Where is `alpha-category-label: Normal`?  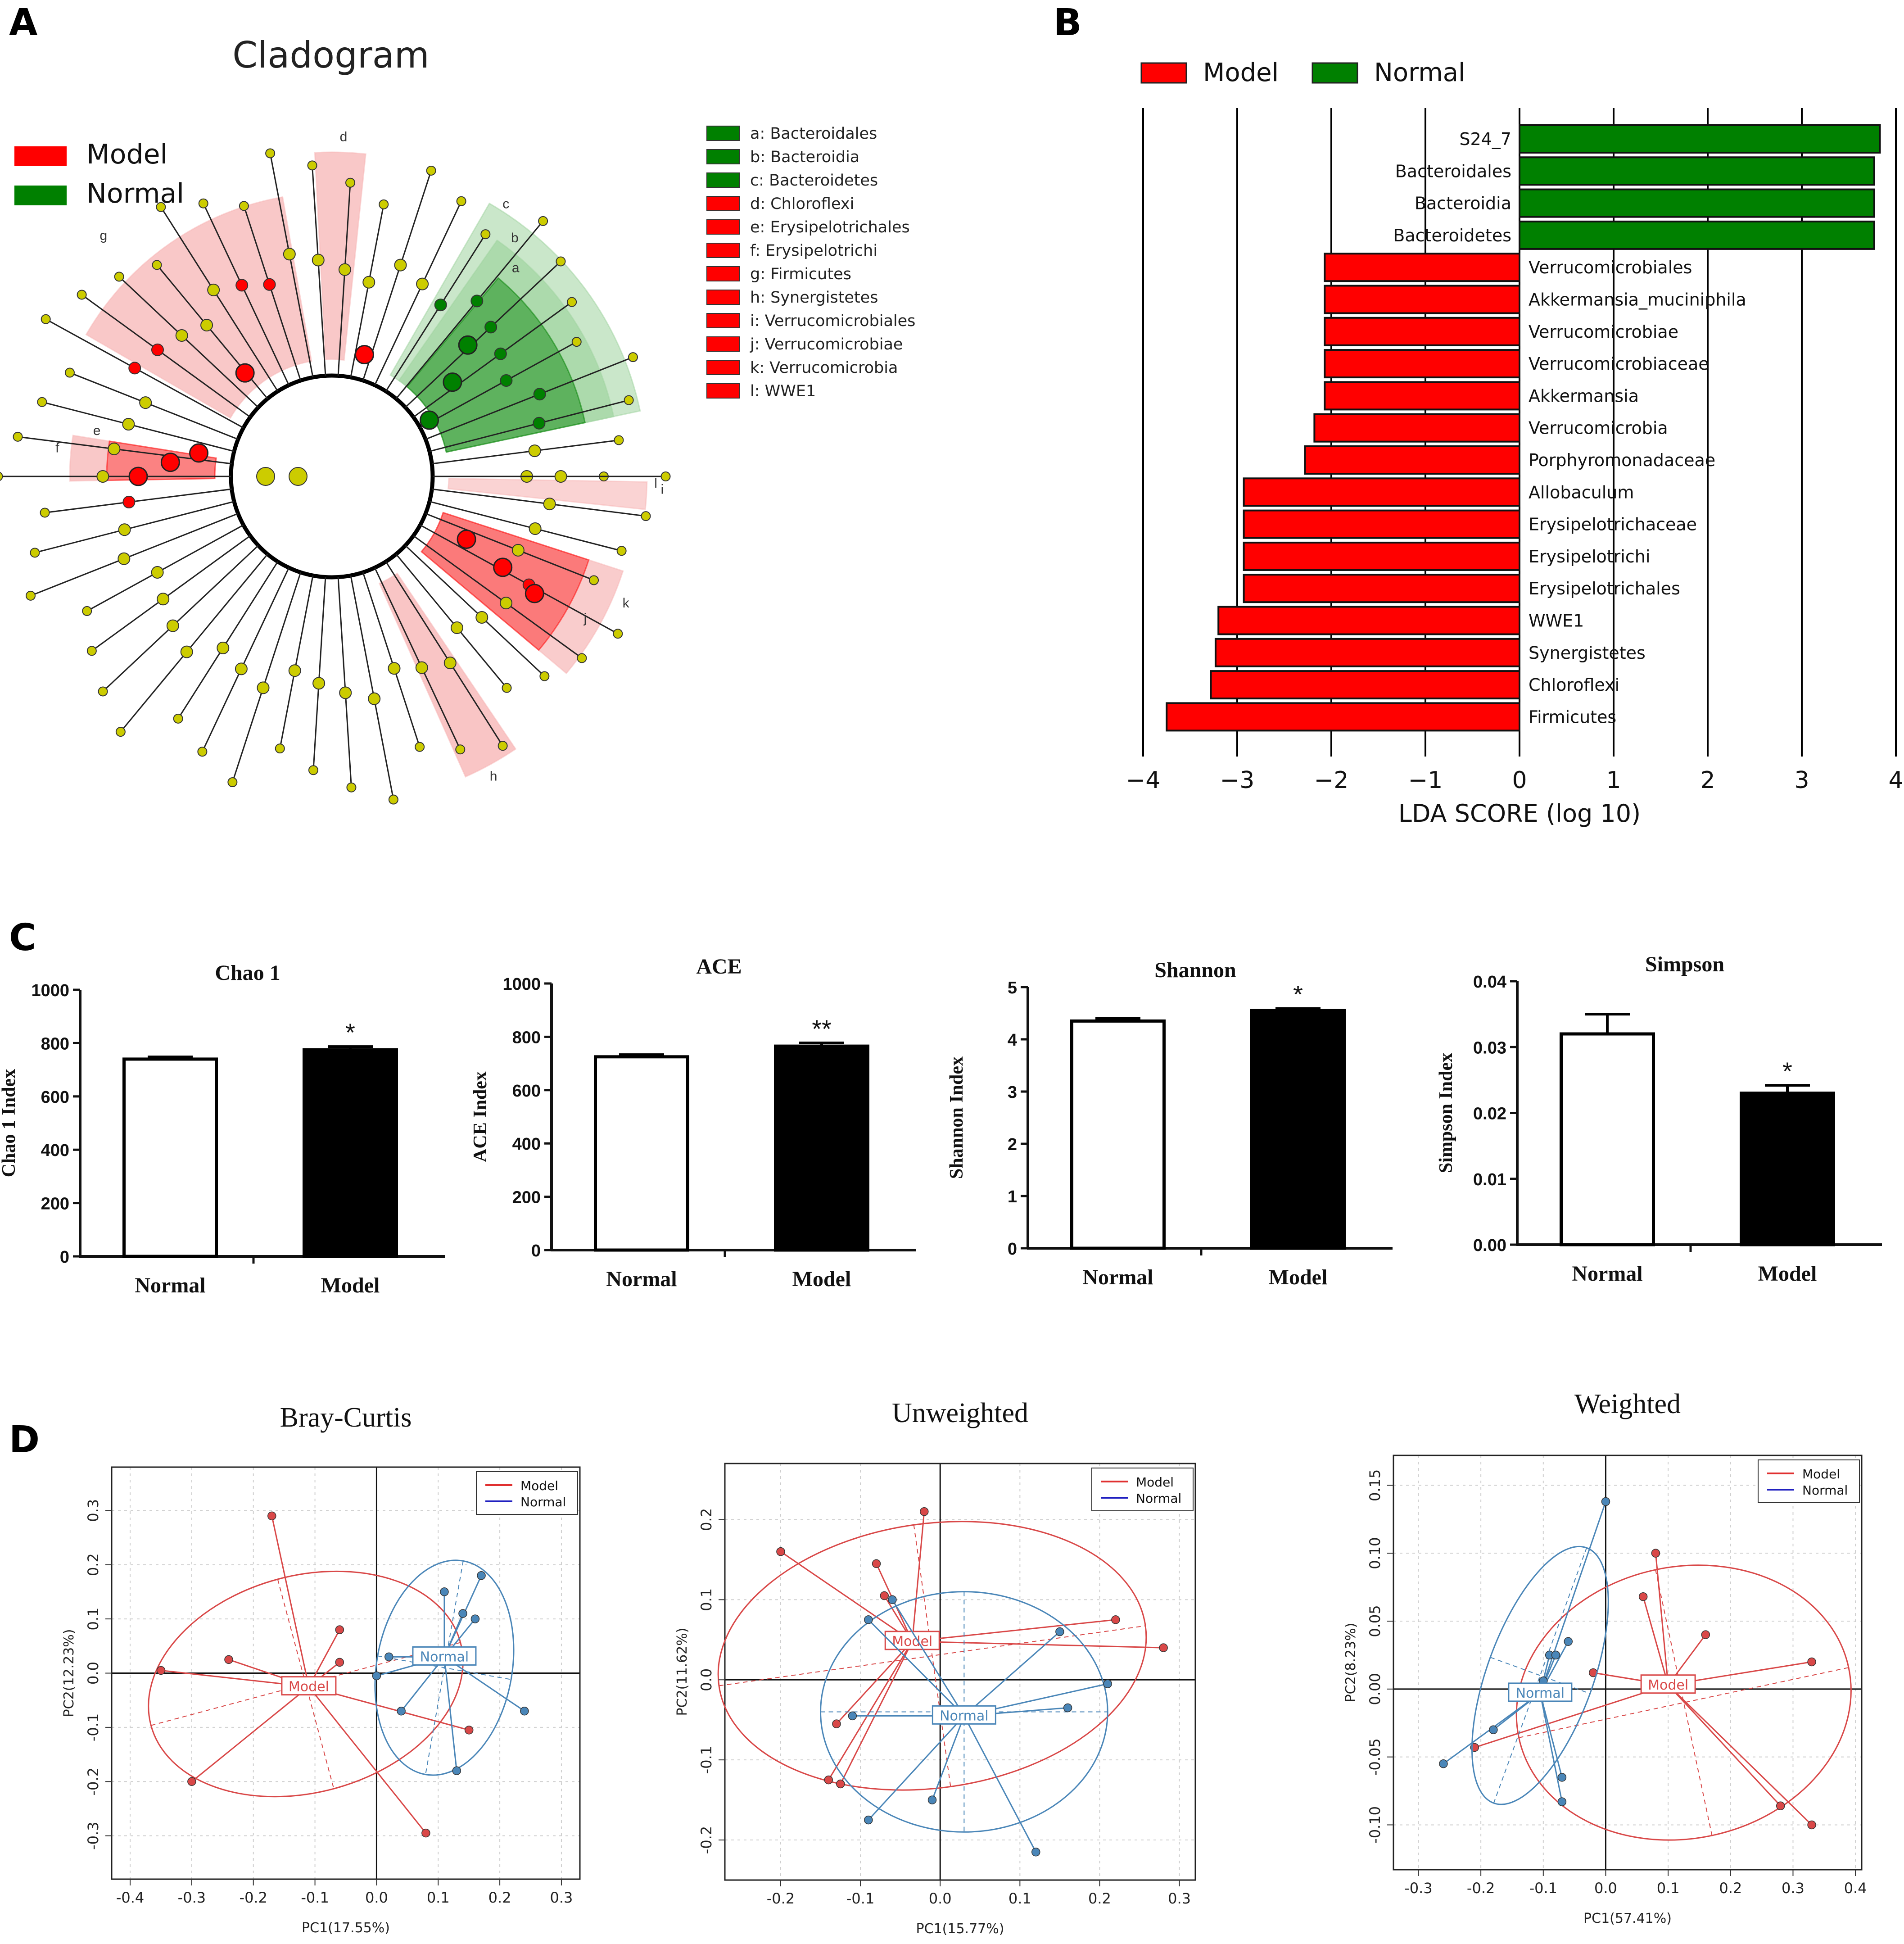
alpha-category-label: Normal is located at coordinates (641, 1279).